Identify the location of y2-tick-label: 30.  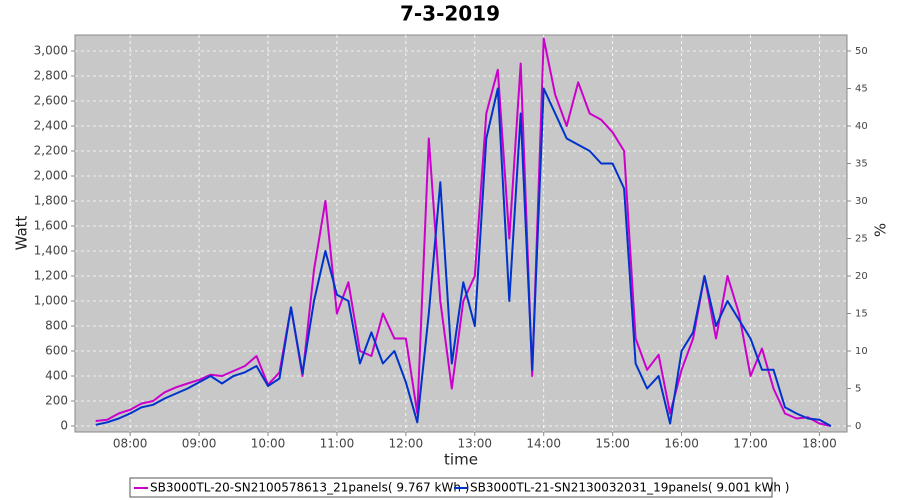
(861, 201).